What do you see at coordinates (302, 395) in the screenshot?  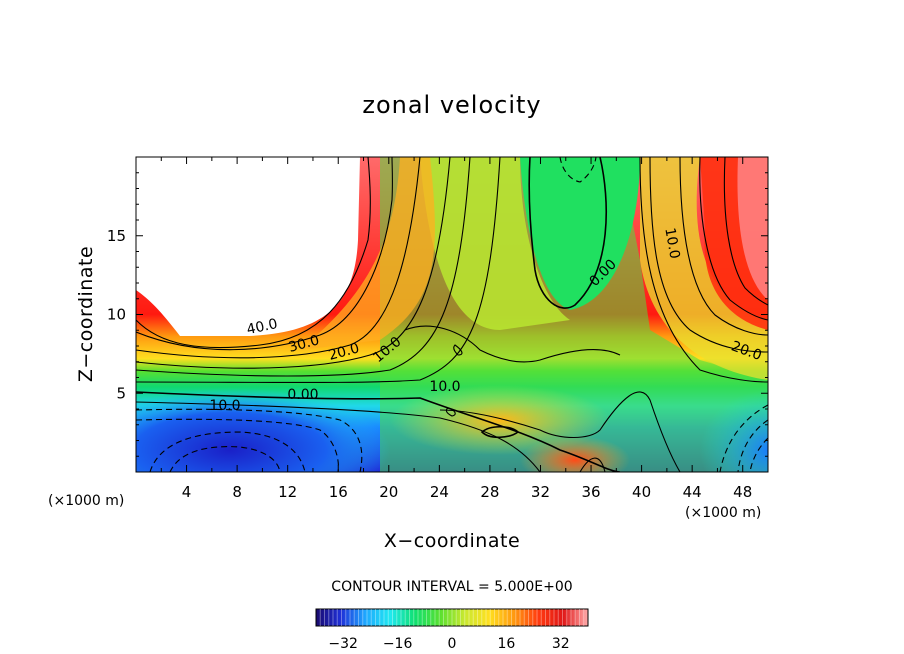 I see `contour-label: 0.00` at bounding box center [302, 395].